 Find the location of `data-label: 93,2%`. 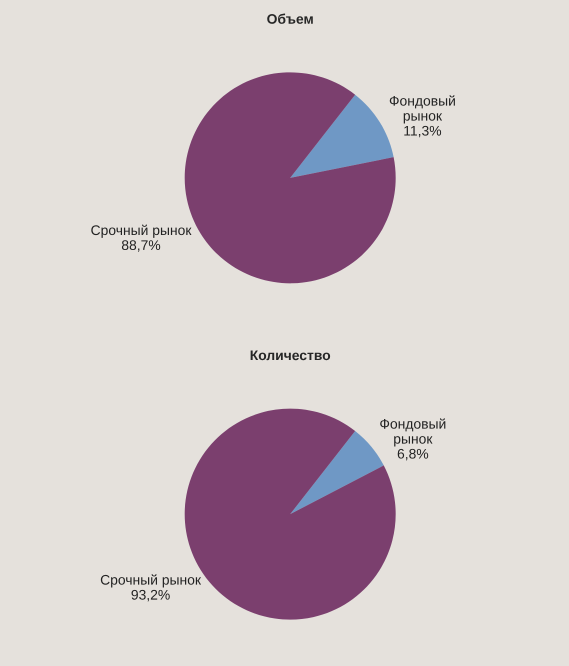

data-label: 93,2% is located at coordinates (151, 596).